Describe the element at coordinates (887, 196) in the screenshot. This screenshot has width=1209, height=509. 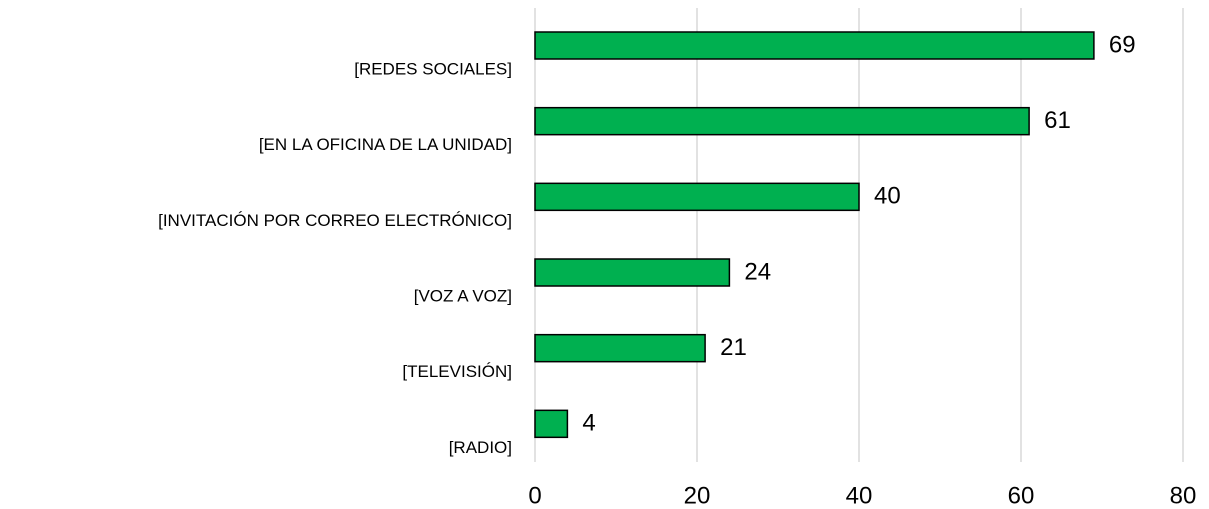
I see `value-label: 40` at that location.